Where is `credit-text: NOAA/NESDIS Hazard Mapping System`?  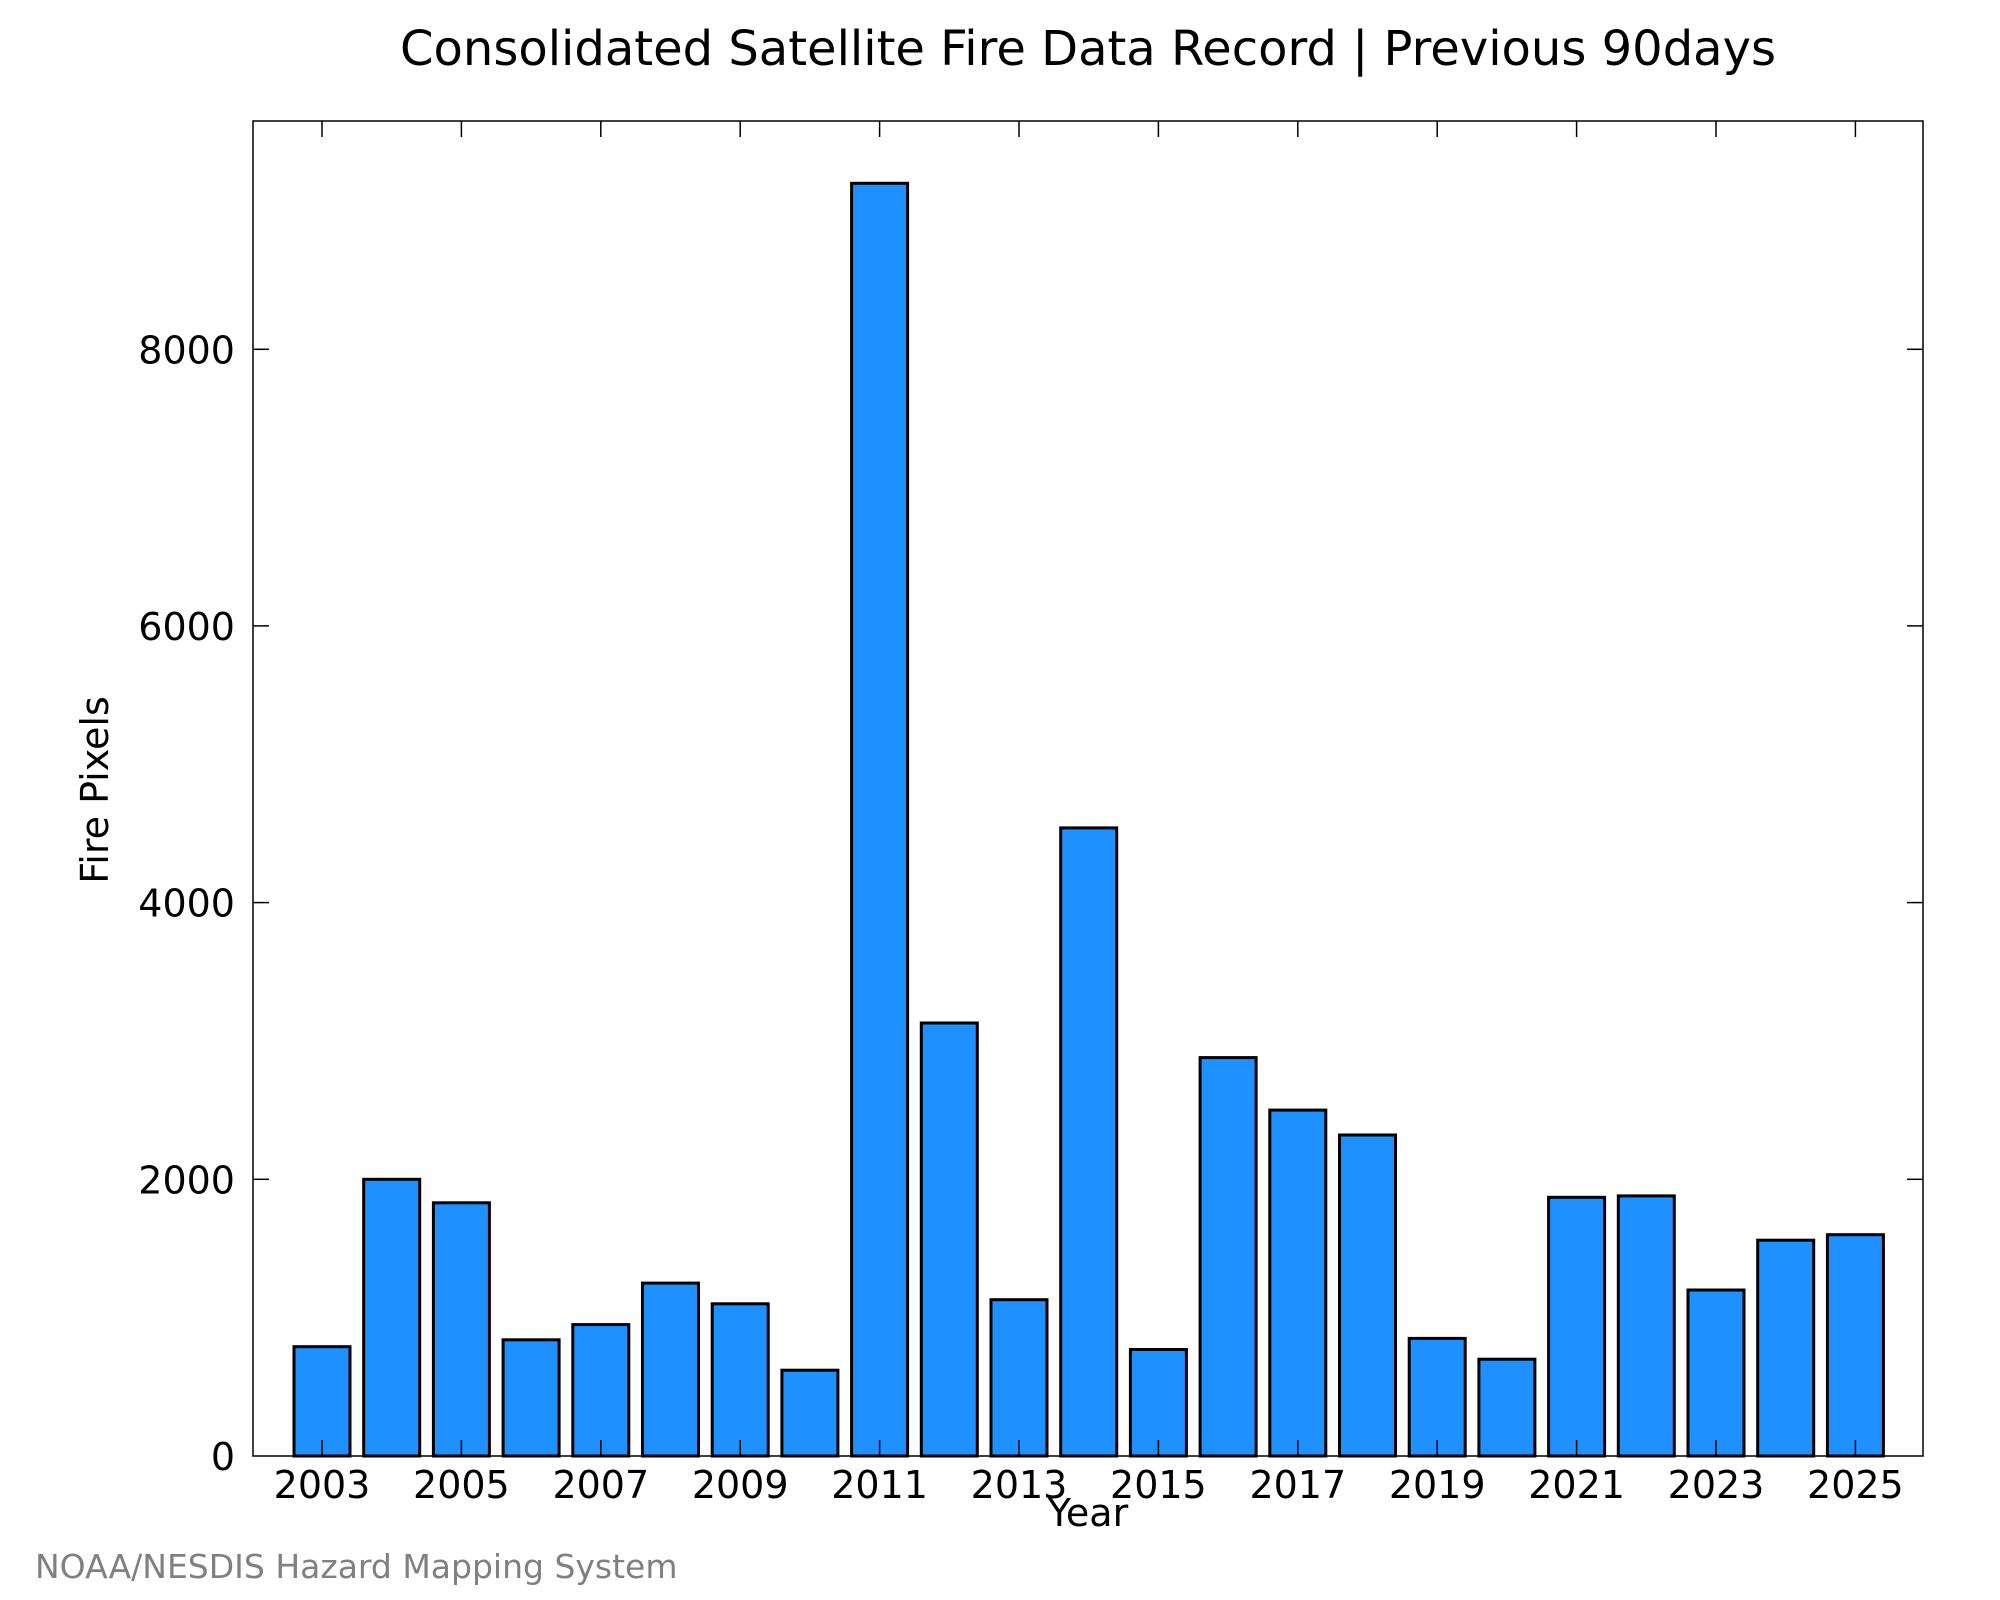
credit-text: NOAA/NESDIS Hazard Mapping System is located at coordinates (356, 1566).